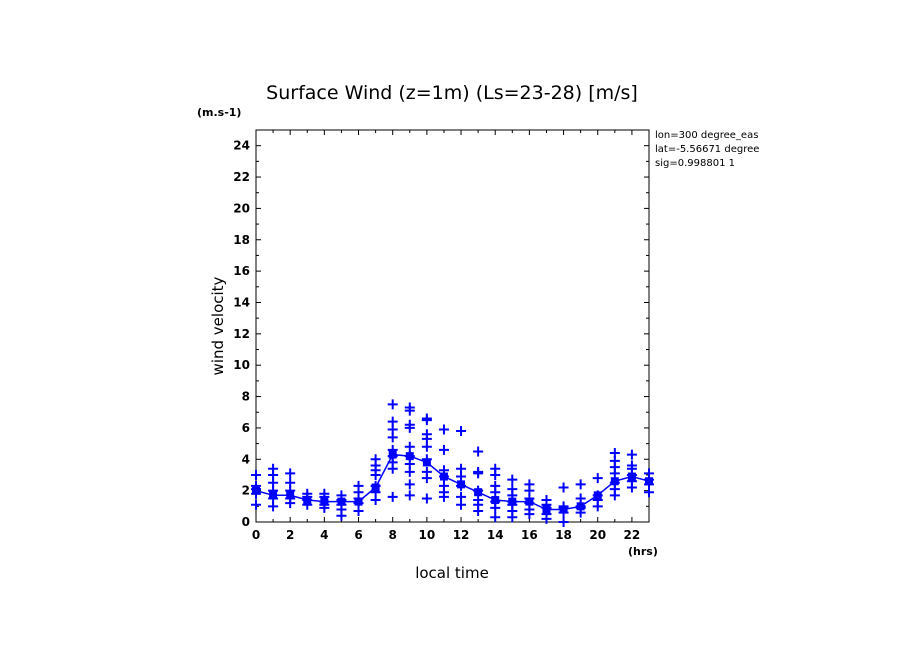 This screenshot has width=904, height=654. Describe the element at coordinates (358, 535) in the screenshot. I see `x-tick-label: 6` at that location.